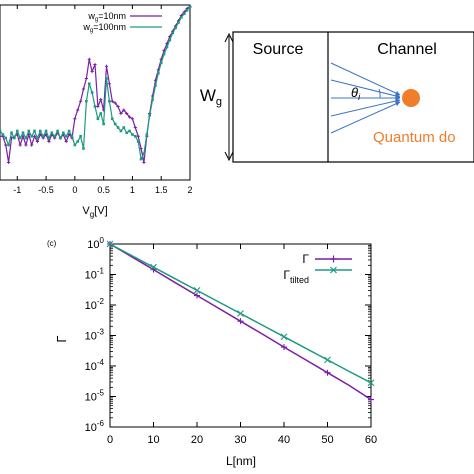 This screenshot has height=474, width=474. Describe the element at coordinates (284, 440) in the screenshot. I see `panel-c-x-tick-label: 40` at that location.